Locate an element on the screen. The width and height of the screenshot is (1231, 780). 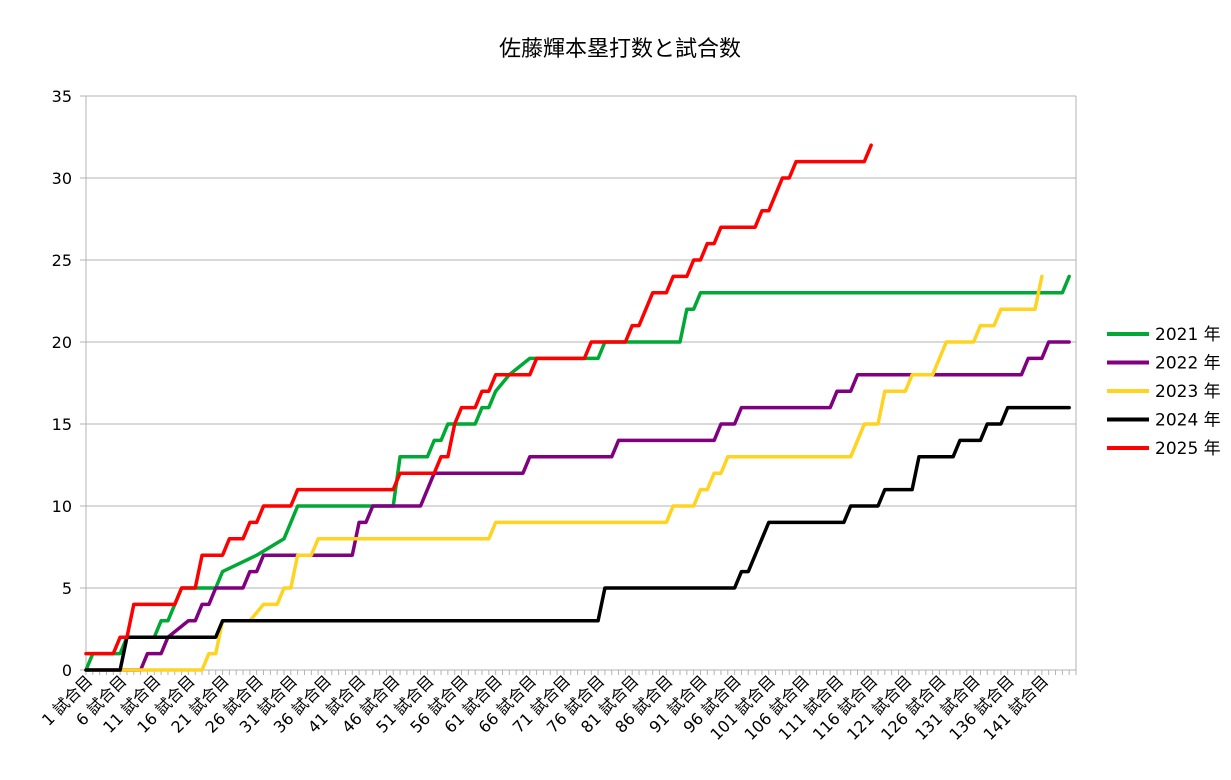
y-axis: 0 5 10 15 20 25 30 35 is located at coordinates (69, 383).